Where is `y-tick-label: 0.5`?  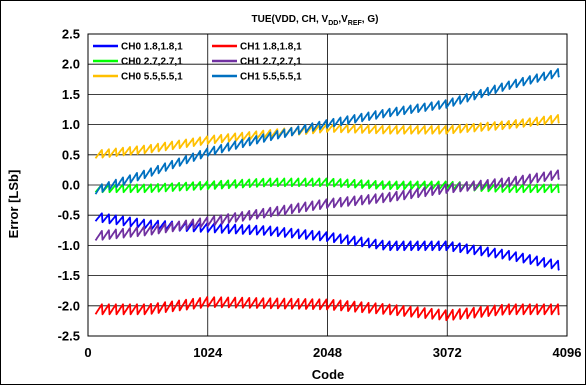
y-tick-label: 0.5 is located at coordinates (71, 154).